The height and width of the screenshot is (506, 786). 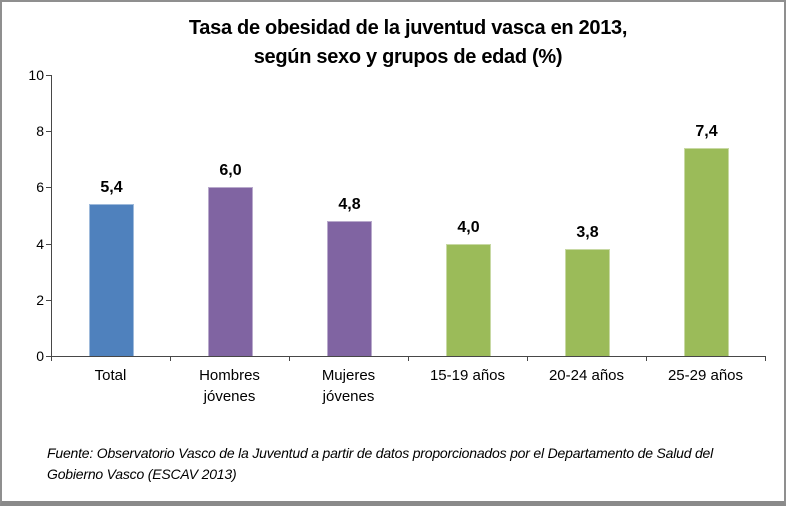 I want to click on y-tick-label: 8, so click(x=40, y=131).